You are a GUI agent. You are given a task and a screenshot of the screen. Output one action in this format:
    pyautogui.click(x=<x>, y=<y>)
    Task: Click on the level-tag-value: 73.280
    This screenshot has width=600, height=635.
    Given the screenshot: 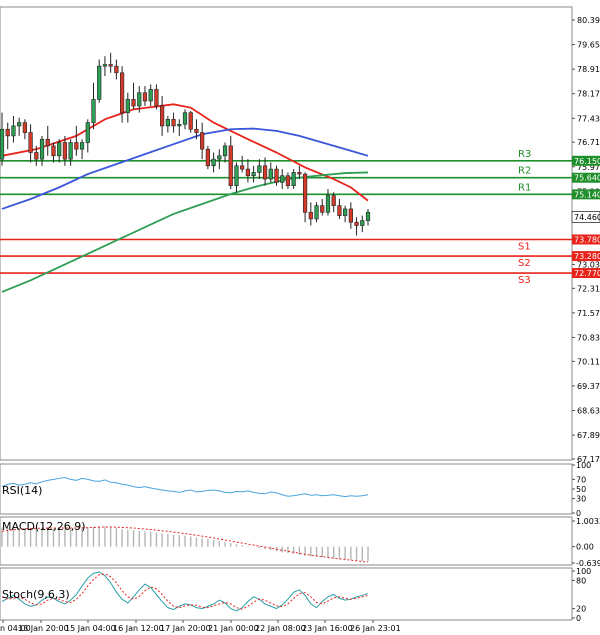 What is the action you would take?
    pyautogui.click(x=587, y=256)
    